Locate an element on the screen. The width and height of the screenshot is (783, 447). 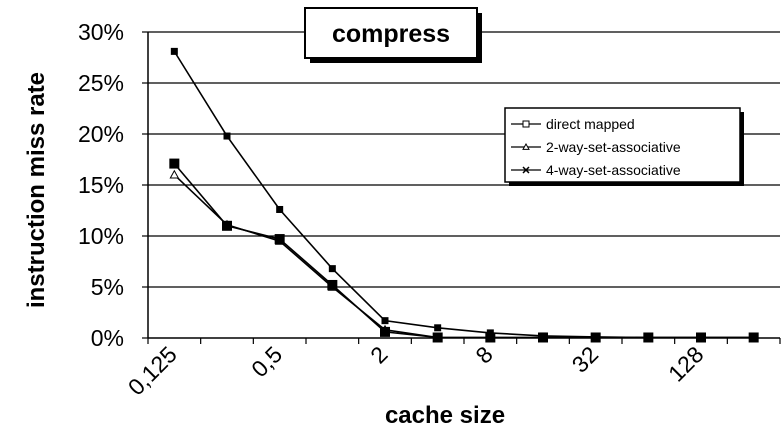
x-axis-title: cache size is located at coordinates (445, 415).